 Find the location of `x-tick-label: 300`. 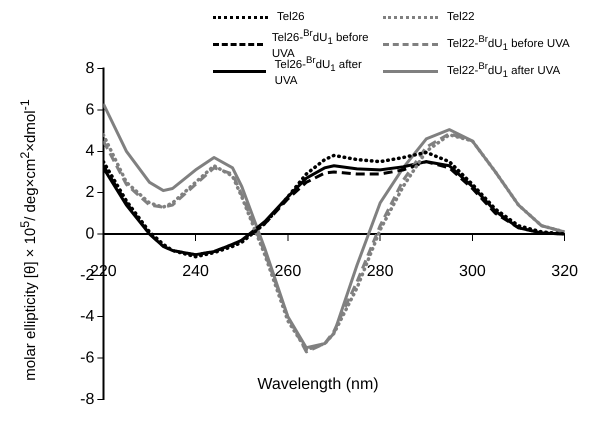

x-tick-label: 300 is located at coordinates (472, 271).